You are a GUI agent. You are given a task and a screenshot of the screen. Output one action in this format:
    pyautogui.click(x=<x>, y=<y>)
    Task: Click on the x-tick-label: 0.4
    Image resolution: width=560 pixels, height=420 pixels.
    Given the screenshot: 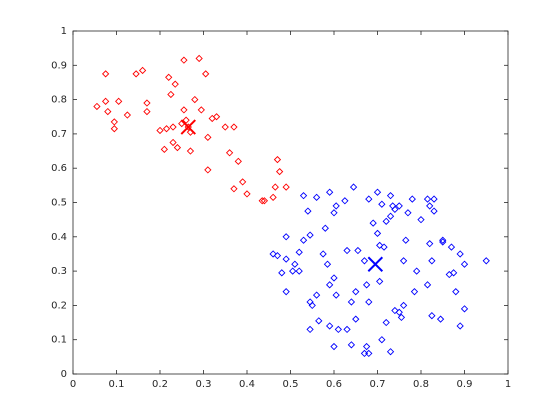 What is the action you would take?
    pyautogui.click(x=247, y=384)
    